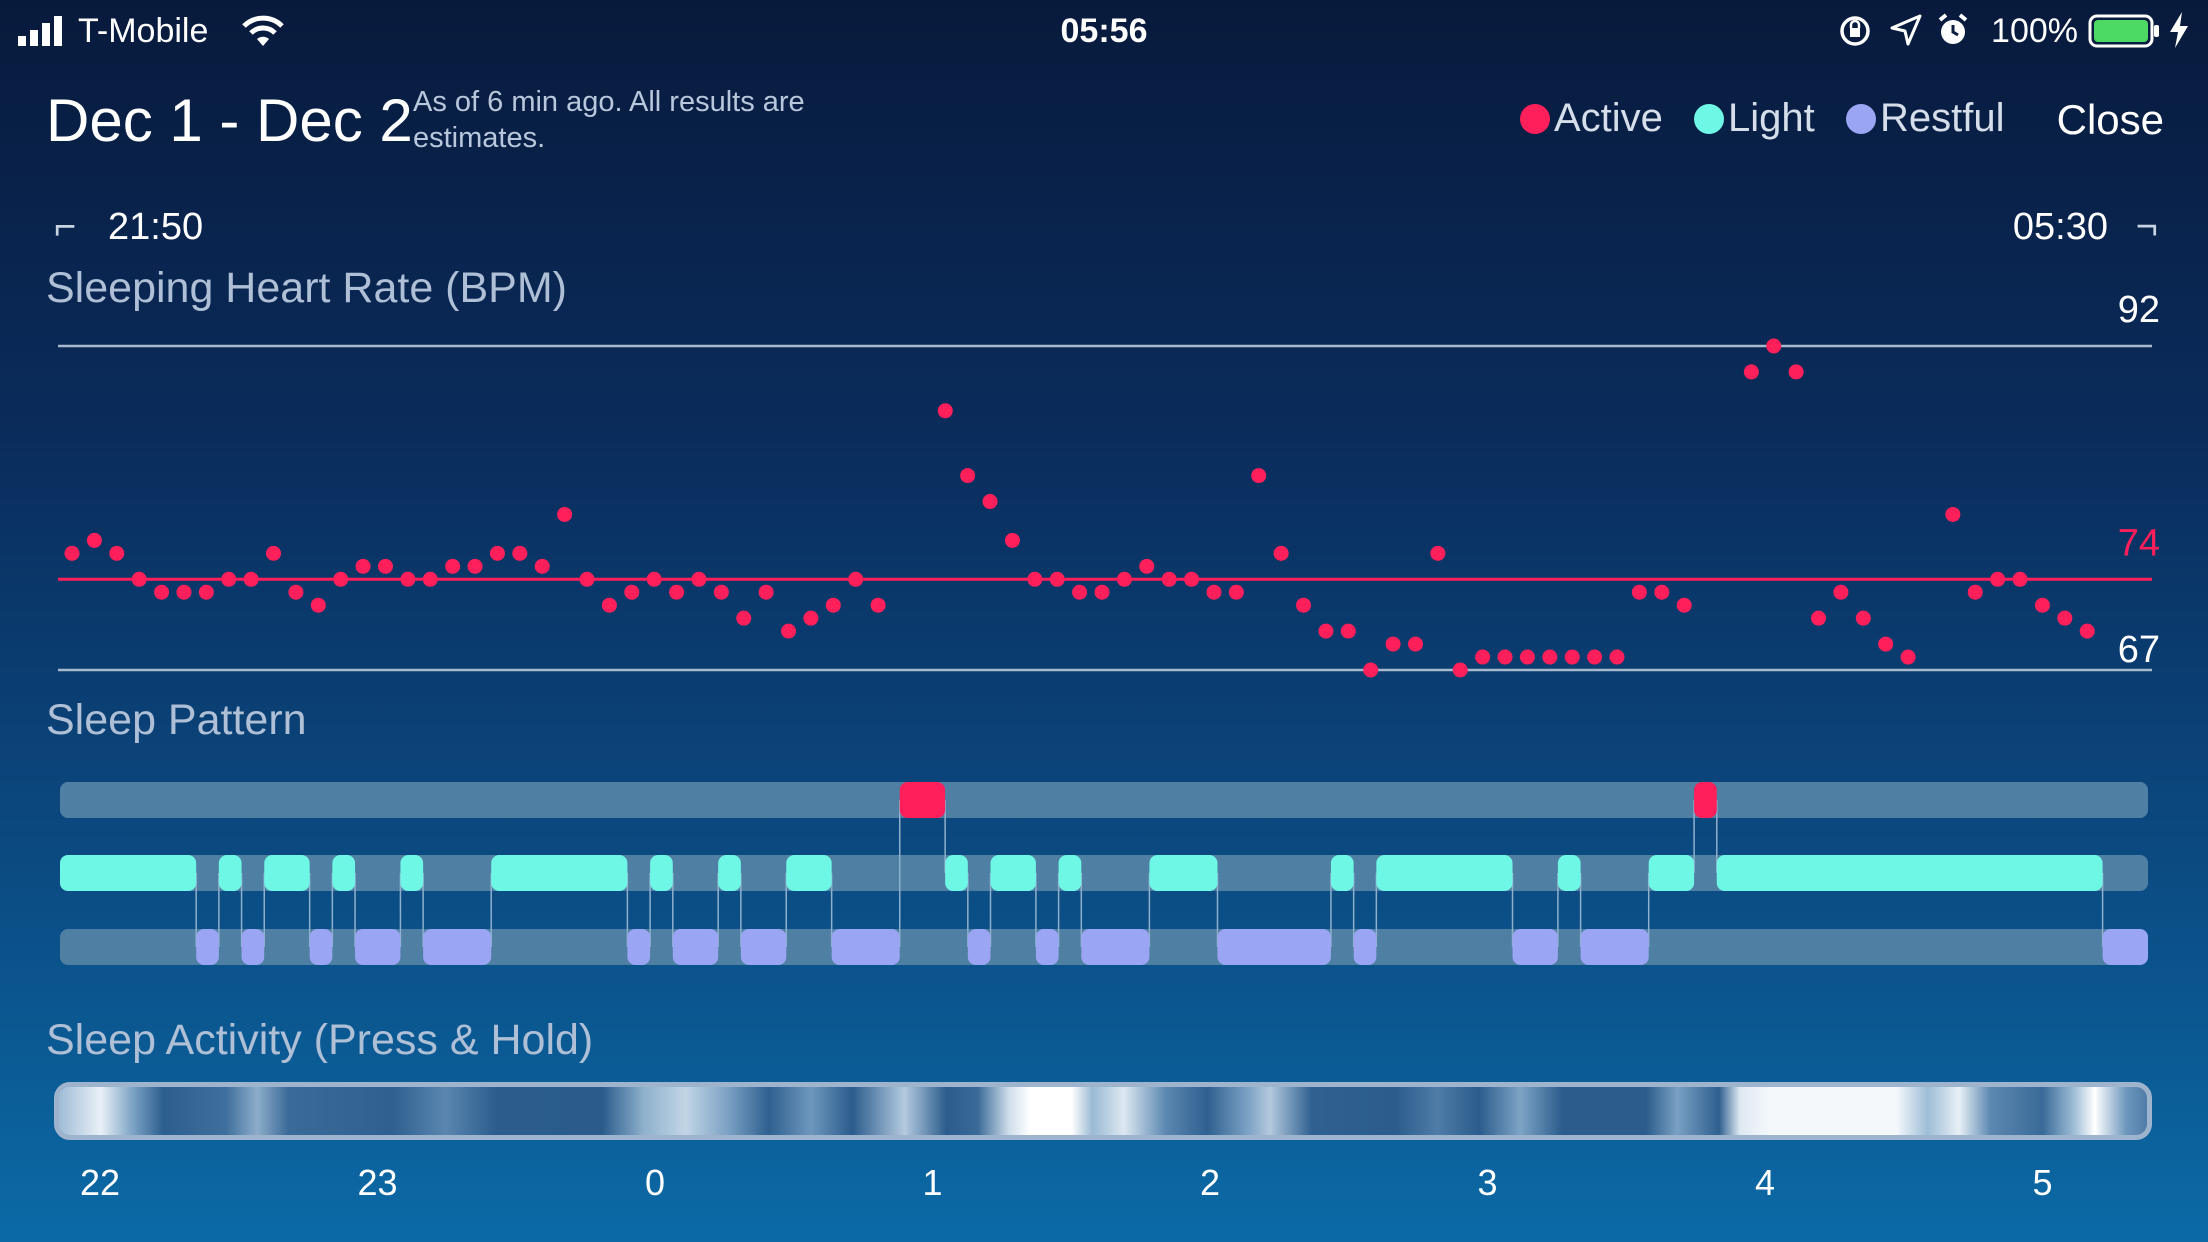  What do you see at coordinates (229, 120) in the screenshot?
I see `page-title: Dec 1 - Dec 2` at bounding box center [229, 120].